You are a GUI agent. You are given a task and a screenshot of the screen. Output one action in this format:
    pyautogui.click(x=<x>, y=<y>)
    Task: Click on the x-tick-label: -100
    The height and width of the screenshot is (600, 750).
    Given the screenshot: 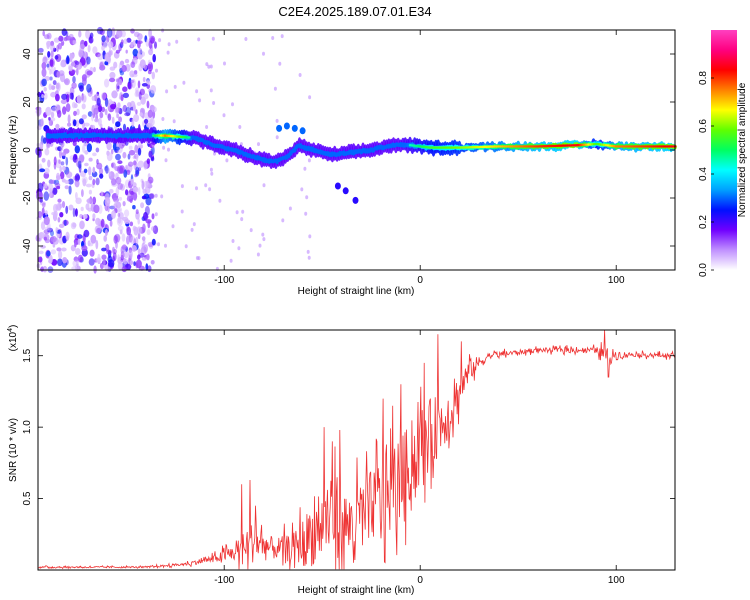 What is the action you would take?
    pyautogui.click(x=224, y=280)
    